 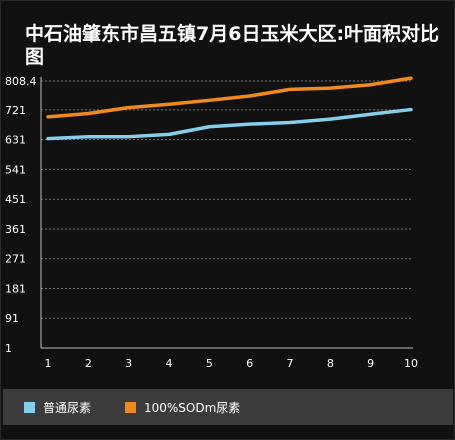 I want to click on y-tick-labels: 1 91 181 271 361 451 541 631 721 808.4, so click(x=21, y=215).